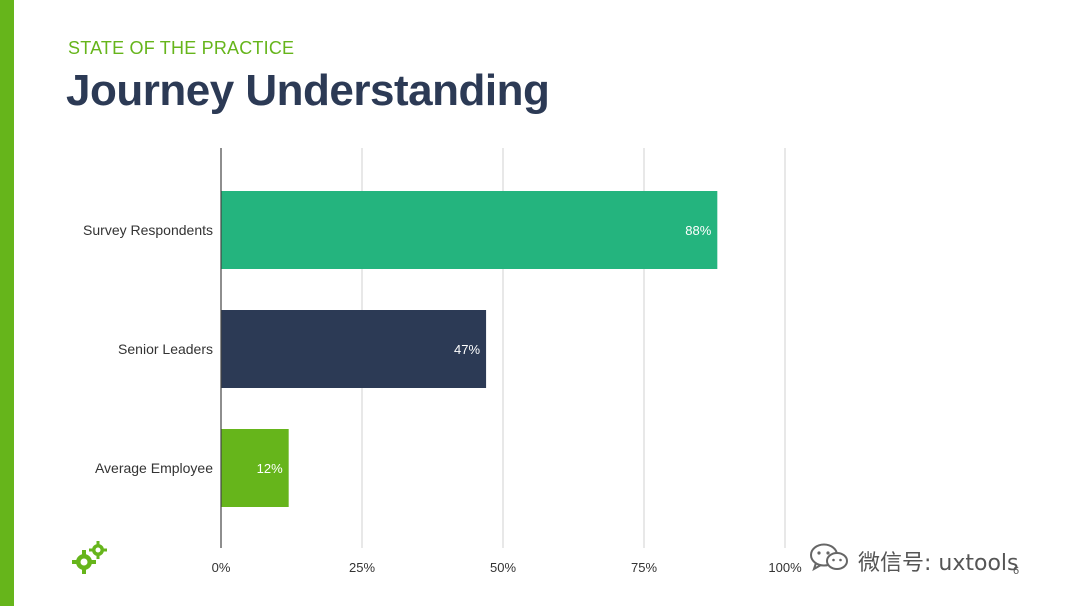  What do you see at coordinates (829, 561) in the screenshot?
I see `wechat-icon` at bounding box center [829, 561].